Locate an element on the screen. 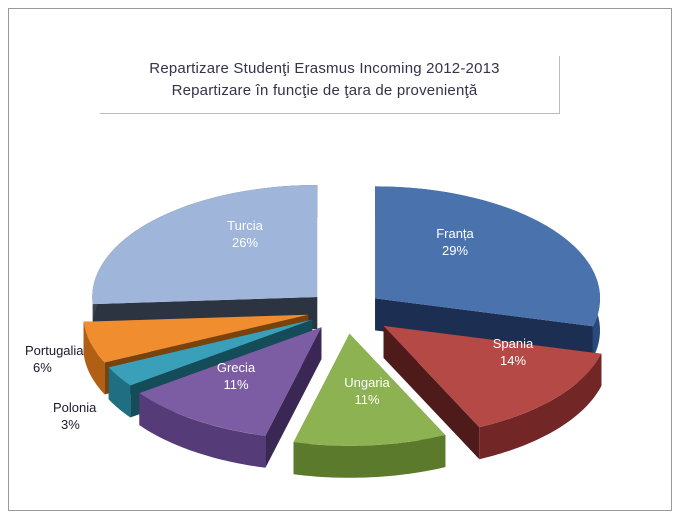 This screenshot has width=682, height=518. slice-value-label-fran-a: 29% is located at coordinates (455, 250).